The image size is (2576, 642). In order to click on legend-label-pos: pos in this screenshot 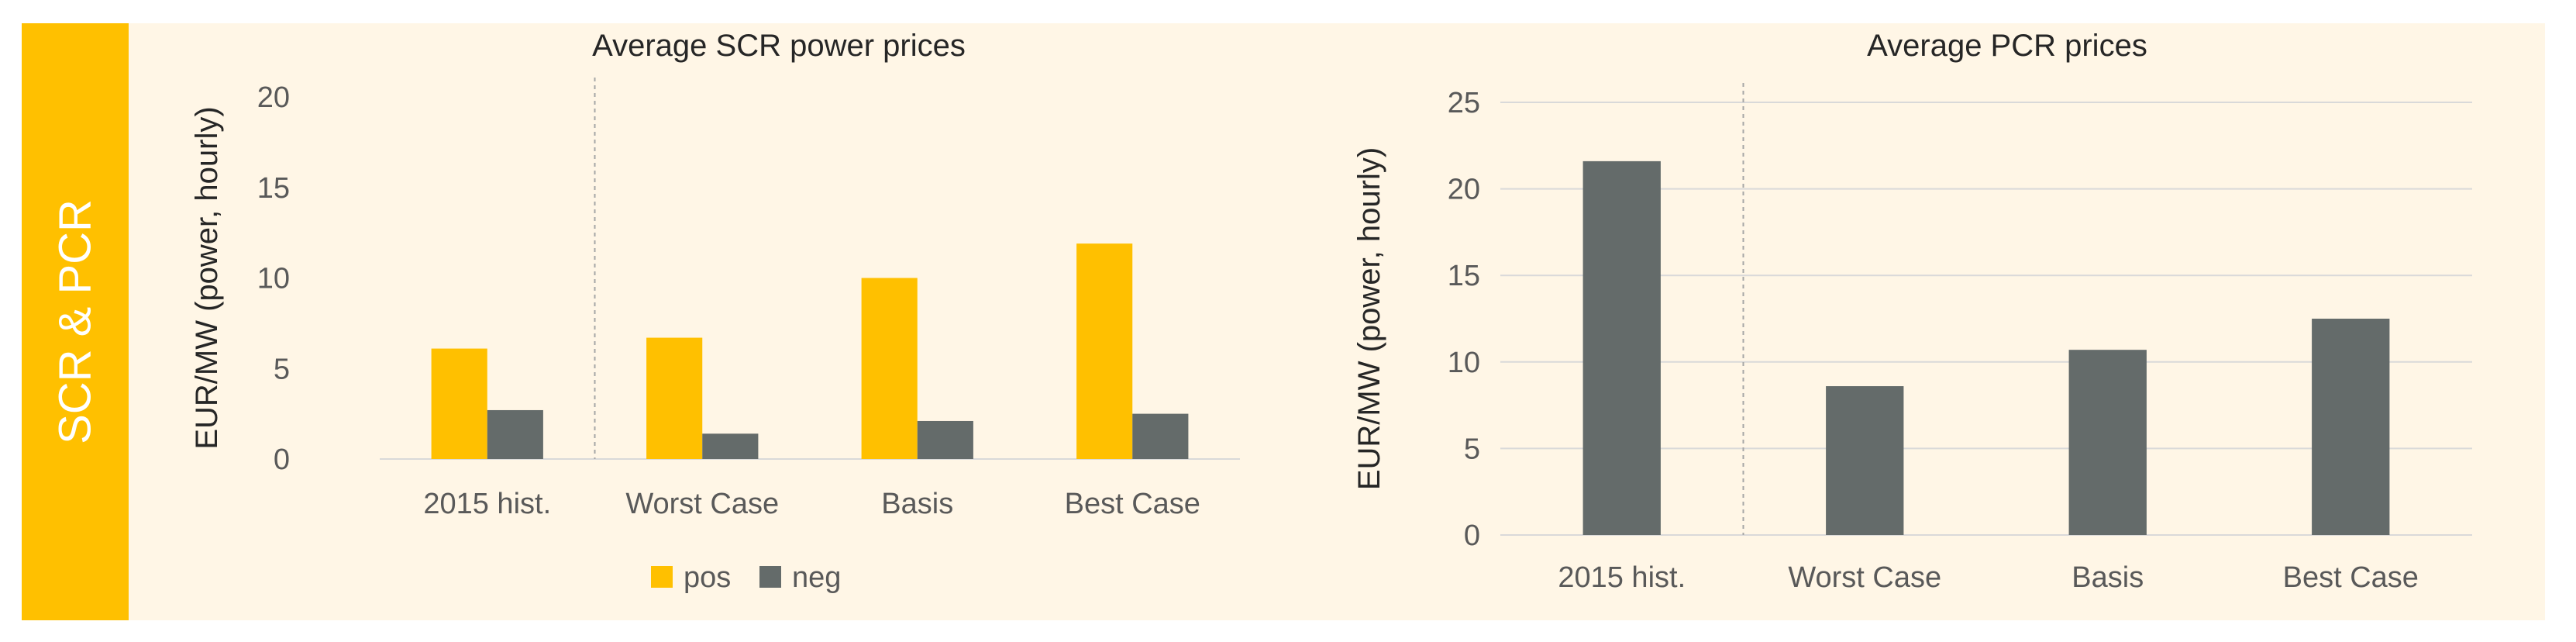, I will do `click(707, 577)`.